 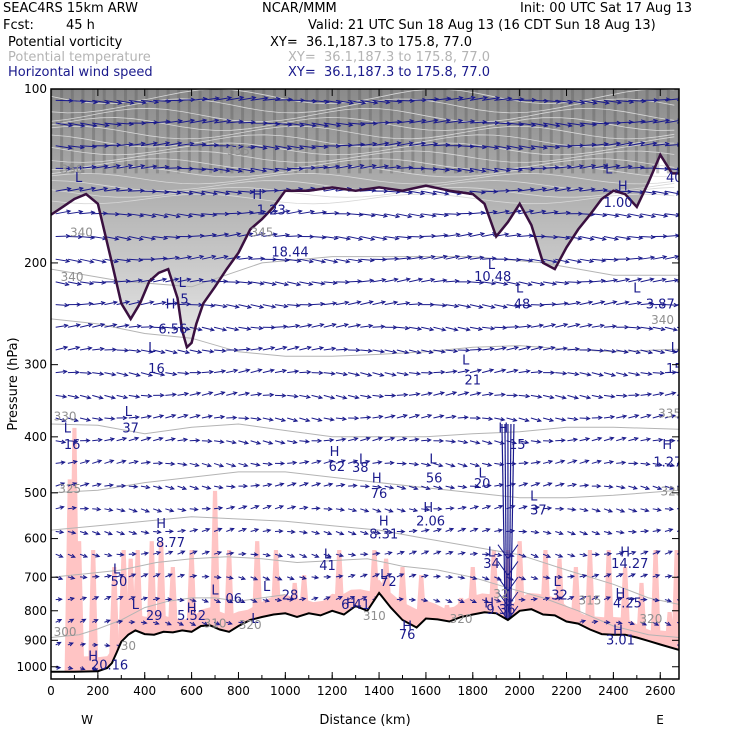 What do you see at coordinates (351, 604) in the screenshot?
I see `hl-label: H` at bounding box center [351, 604].